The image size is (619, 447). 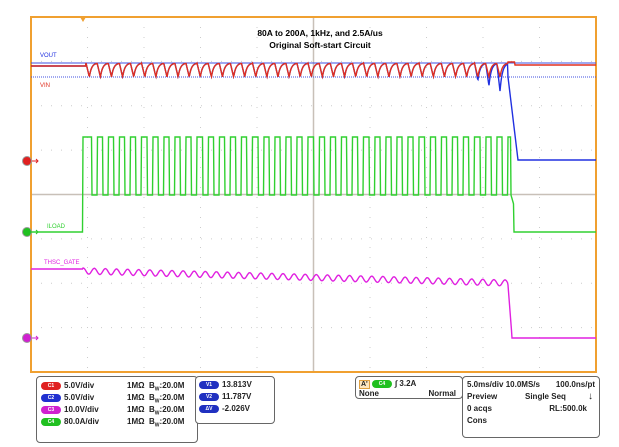 I want to click on channel-row: C1 5.0V/div 1MΩ BW:20.0M, so click(x=117, y=386).